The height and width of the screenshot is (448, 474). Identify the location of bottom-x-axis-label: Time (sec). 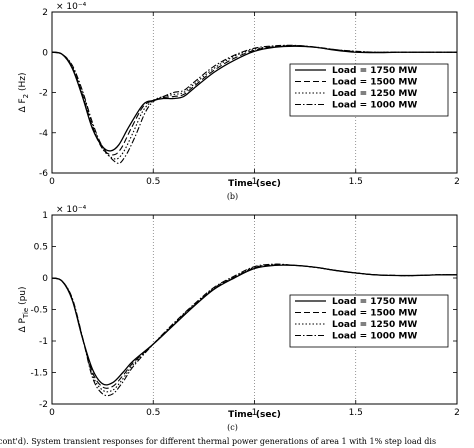
(254, 415).